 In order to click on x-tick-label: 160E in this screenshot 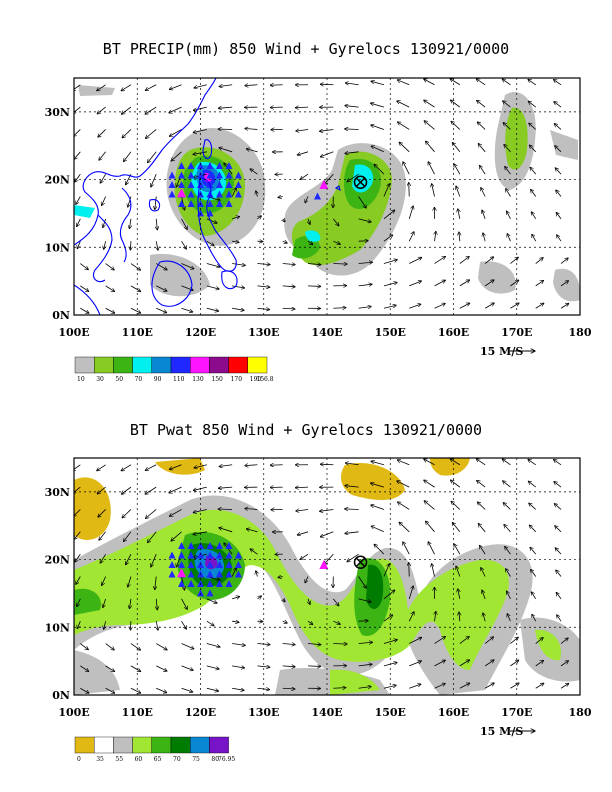, I will do `click(453, 332)`.